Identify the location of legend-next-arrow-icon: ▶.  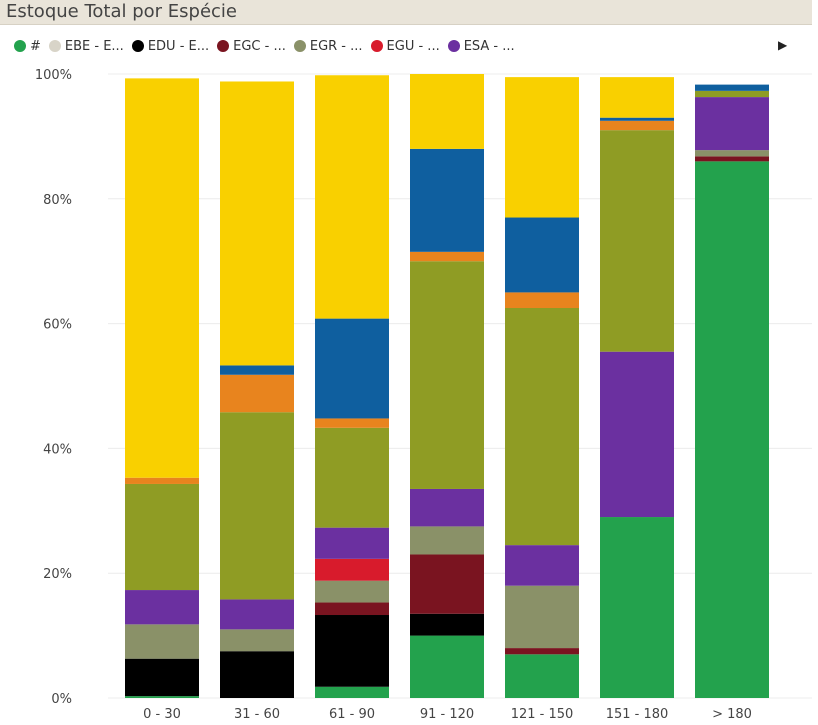
(783, 45).